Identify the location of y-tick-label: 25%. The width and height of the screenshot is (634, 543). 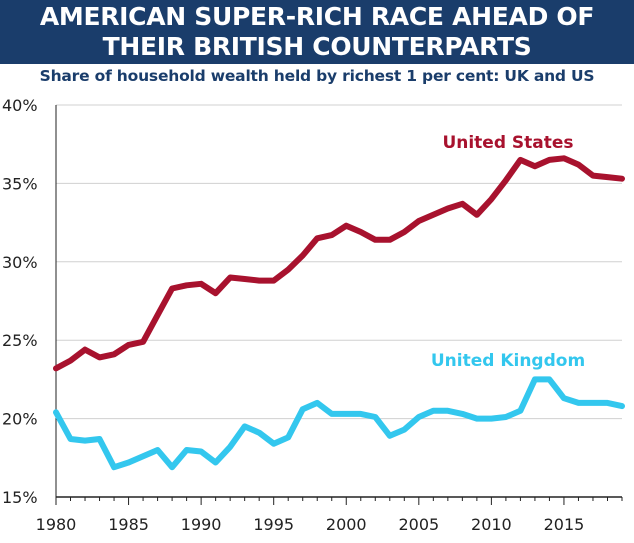
(20, 340).